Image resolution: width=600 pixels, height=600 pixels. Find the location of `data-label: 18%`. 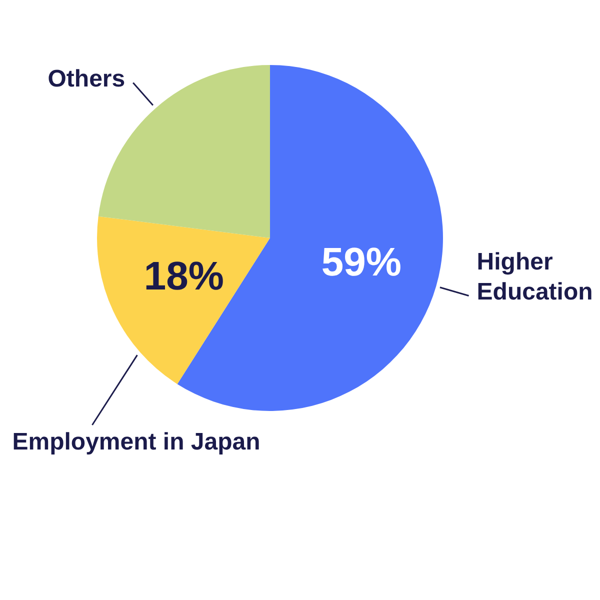

data-label: 18% is located at coordinates (184, 276).